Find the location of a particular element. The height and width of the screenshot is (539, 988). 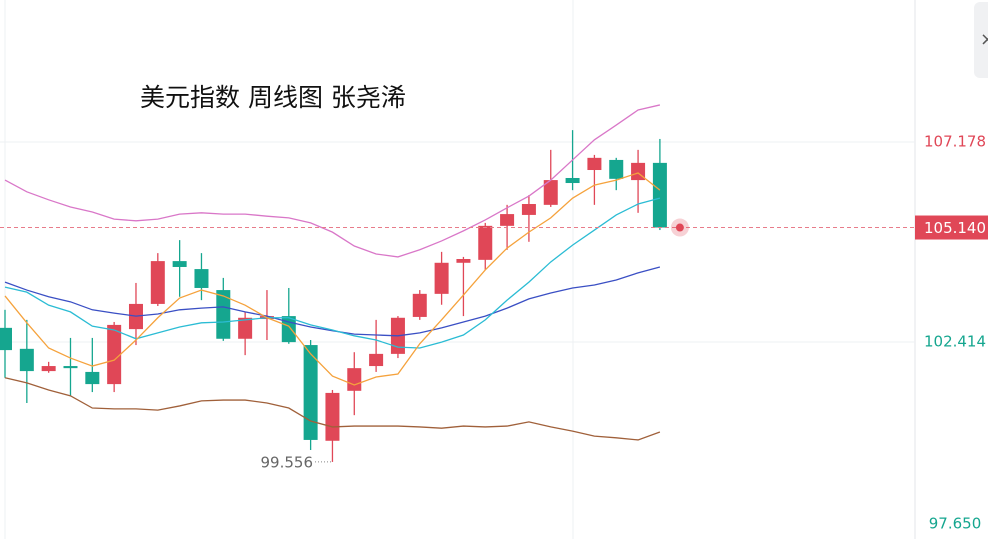

close-icon: × is located at coordinates (984, 39).